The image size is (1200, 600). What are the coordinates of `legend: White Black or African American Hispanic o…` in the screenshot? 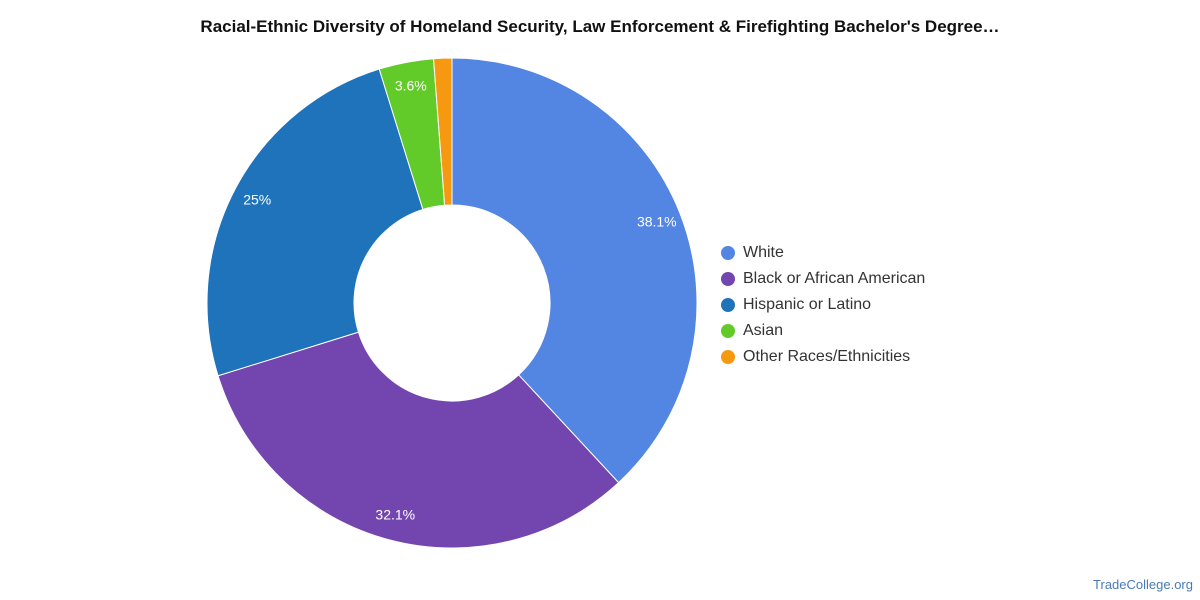 It's located at (823, 305).